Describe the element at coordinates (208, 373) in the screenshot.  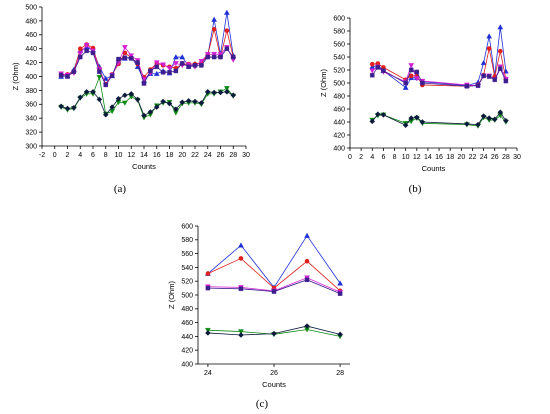
I see `x-tick-label: 24` at that location.